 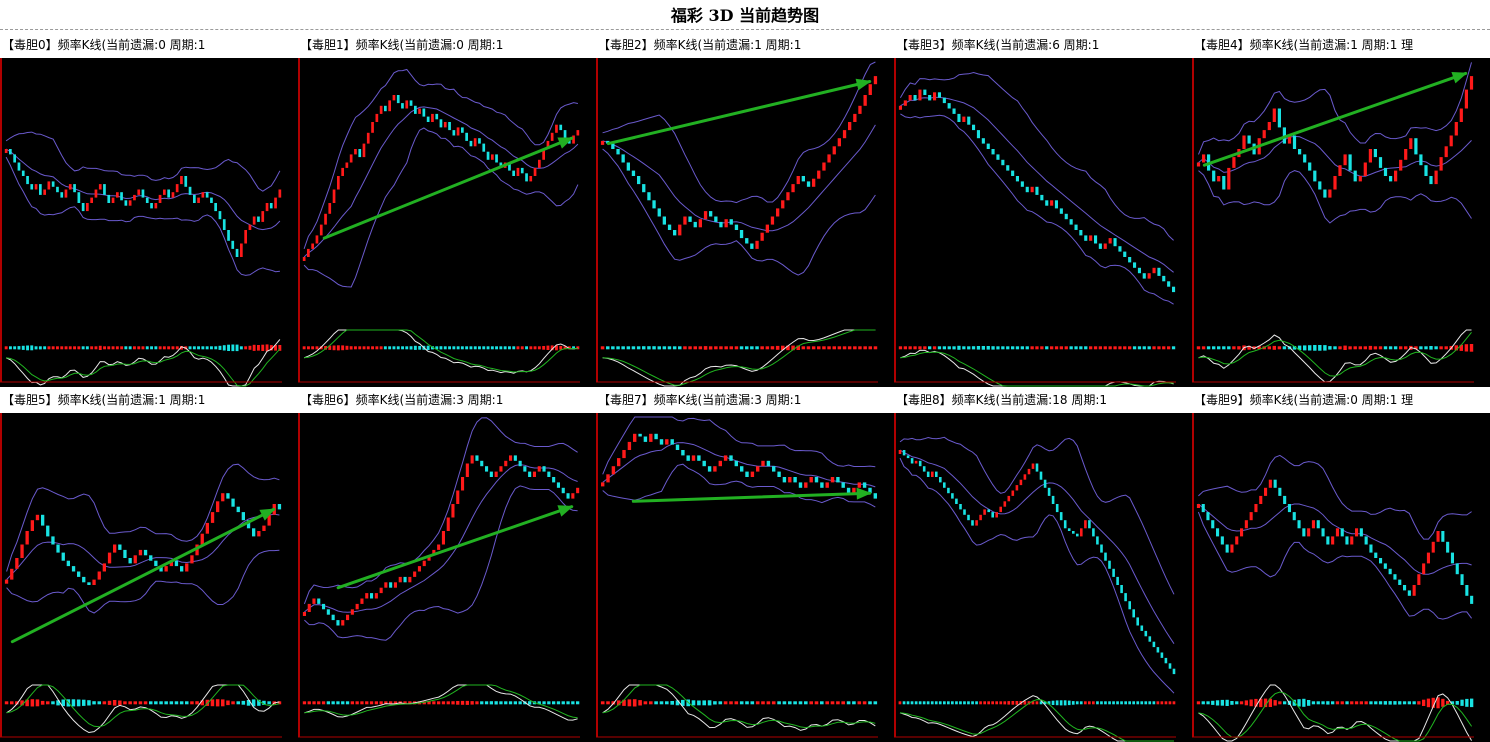 I want to click on band-middle-line, so click(x=1335, y=539).